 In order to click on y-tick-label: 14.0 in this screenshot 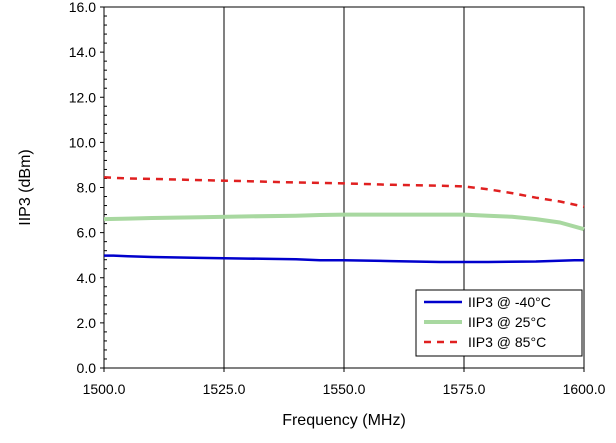, I will do `click(82, 52)`.